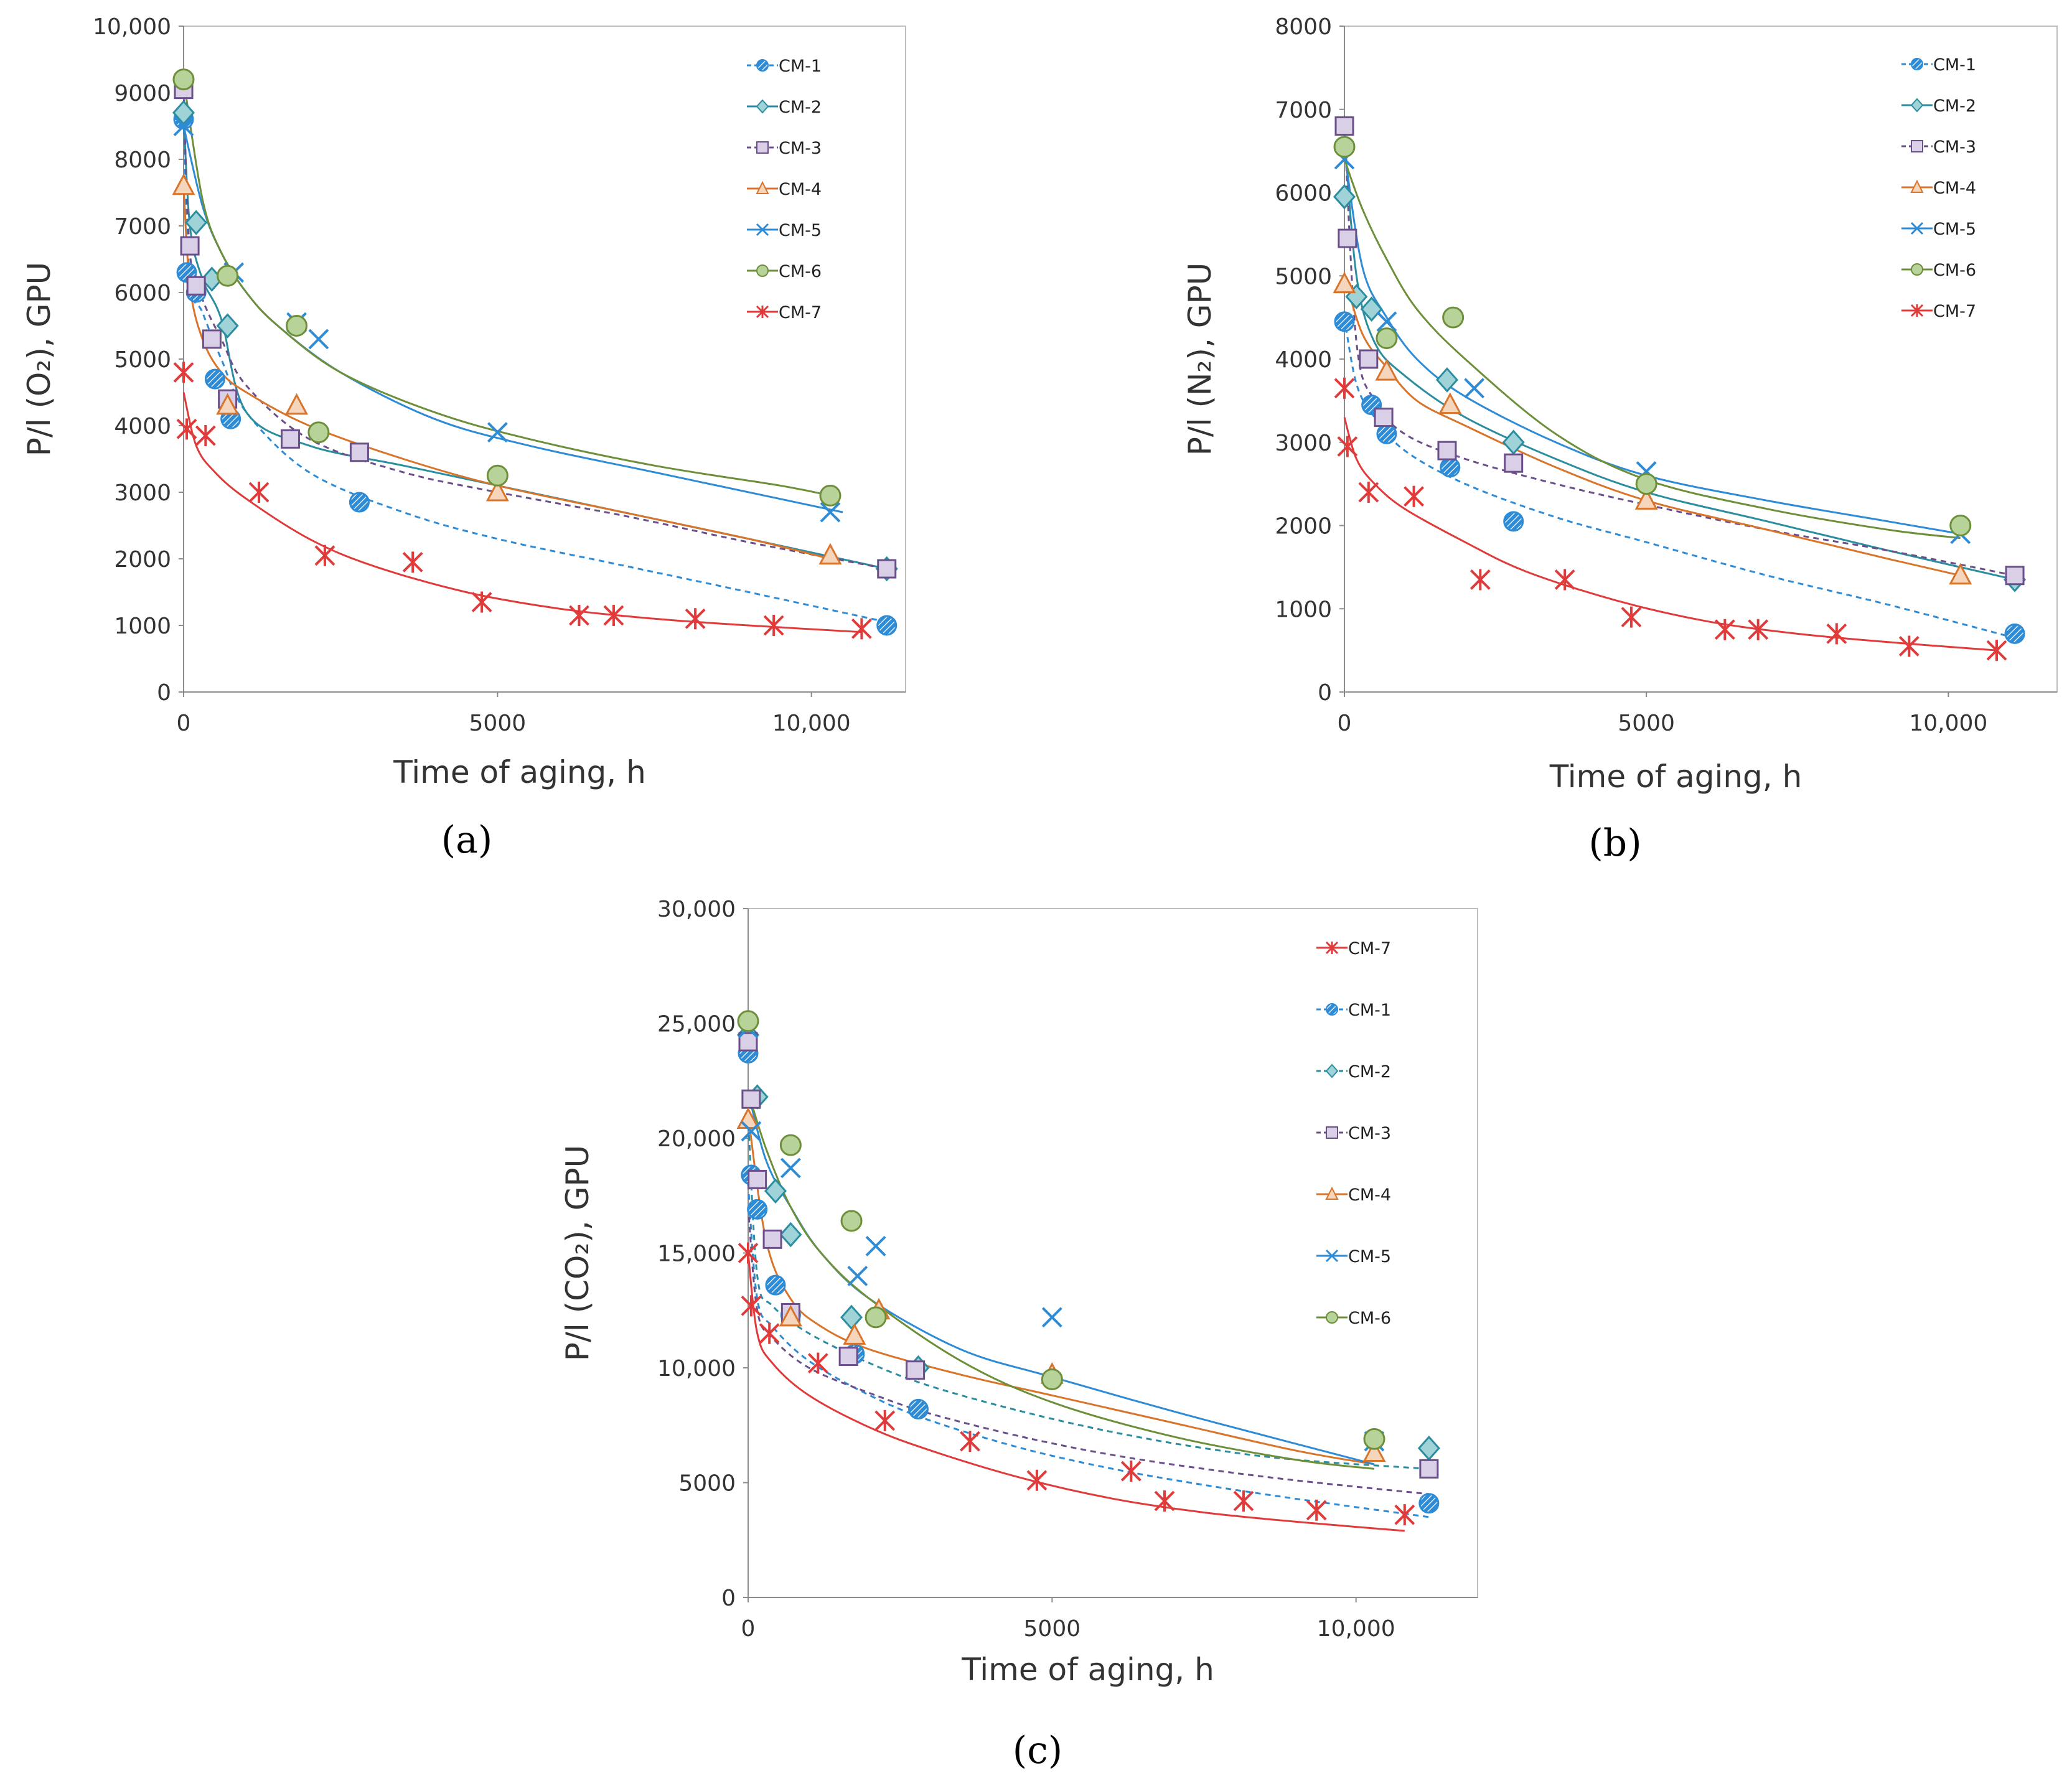  I want to click on y-tick-label: 25,000, so click(696, 1024).